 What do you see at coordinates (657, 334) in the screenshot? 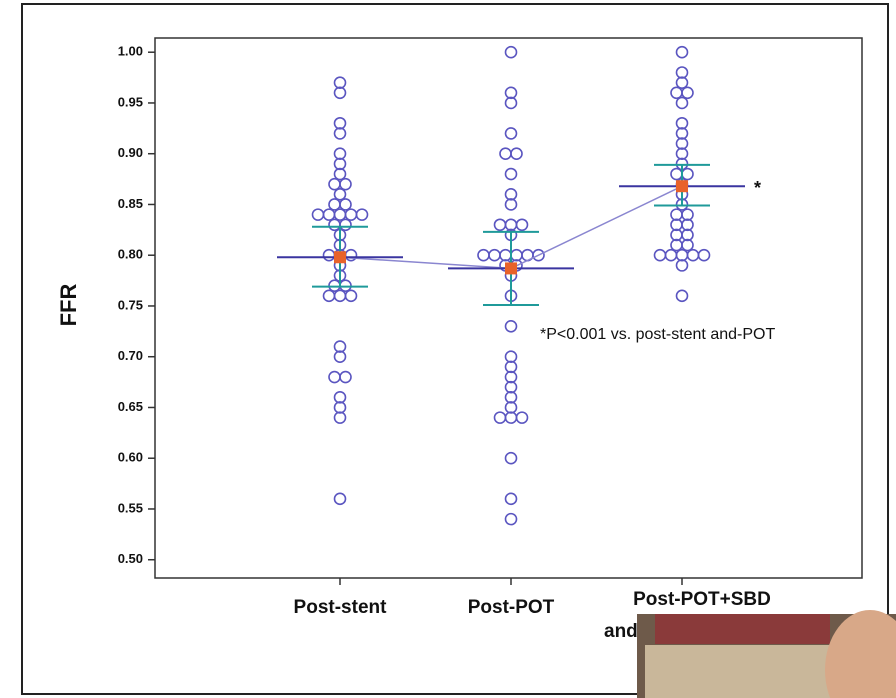
I see `annotation: *P<0.001 vs. post-stent and-POT` at bounding box center [657, 334].